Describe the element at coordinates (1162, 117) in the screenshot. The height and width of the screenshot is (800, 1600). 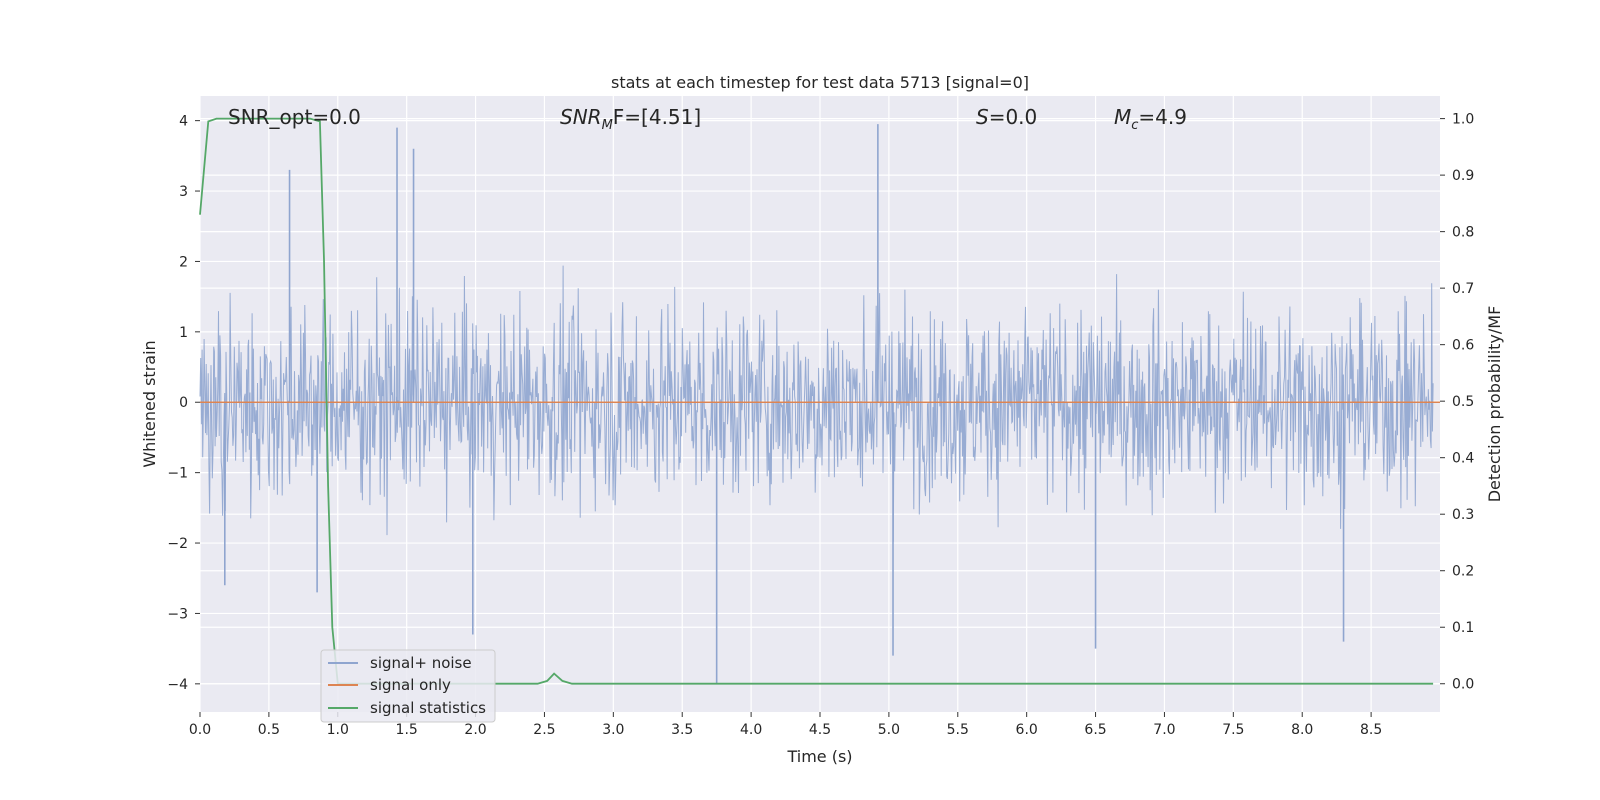
I see `annotation-mc-value: =4.9` at that location.